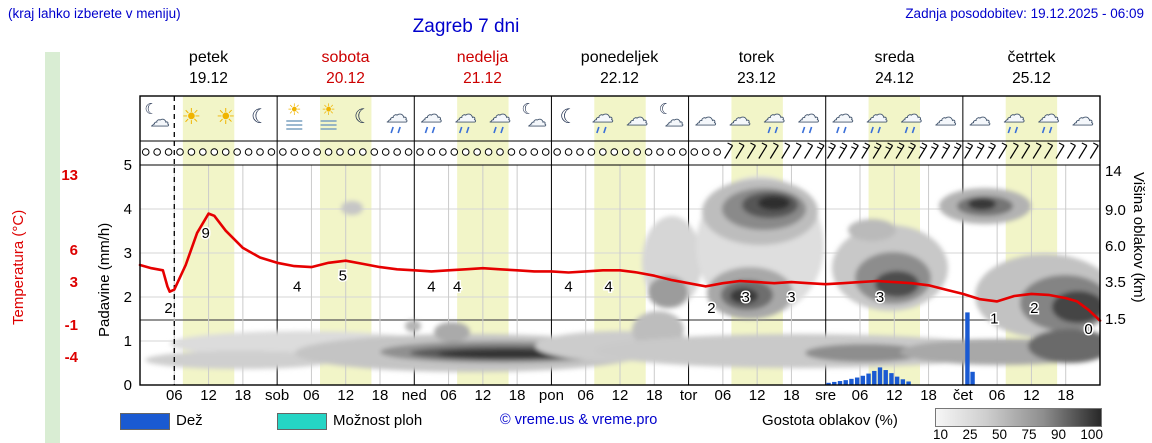  Describe the element at coordinates (94, 13) in the screenshot. I see `menu-hint: (kraj lahko izberete v meniju)` at that location.